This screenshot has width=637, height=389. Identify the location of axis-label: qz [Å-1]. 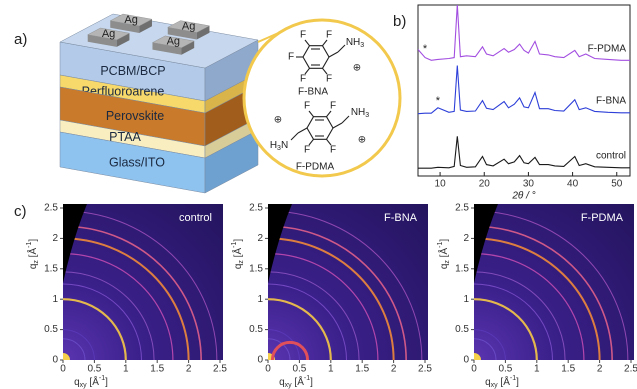
(444, 254).